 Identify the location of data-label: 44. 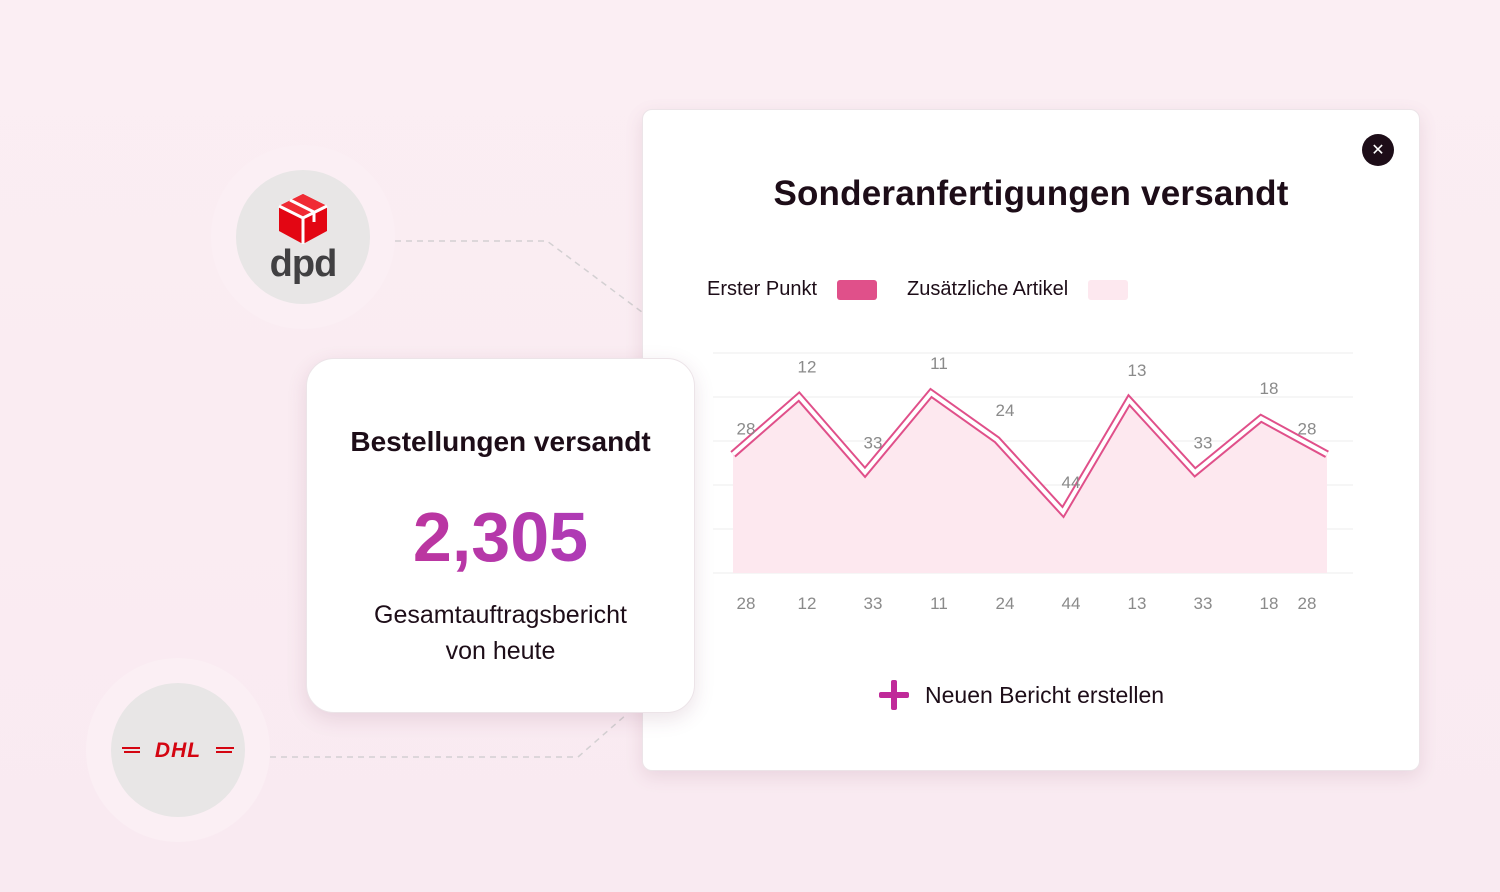
(1071, 482).